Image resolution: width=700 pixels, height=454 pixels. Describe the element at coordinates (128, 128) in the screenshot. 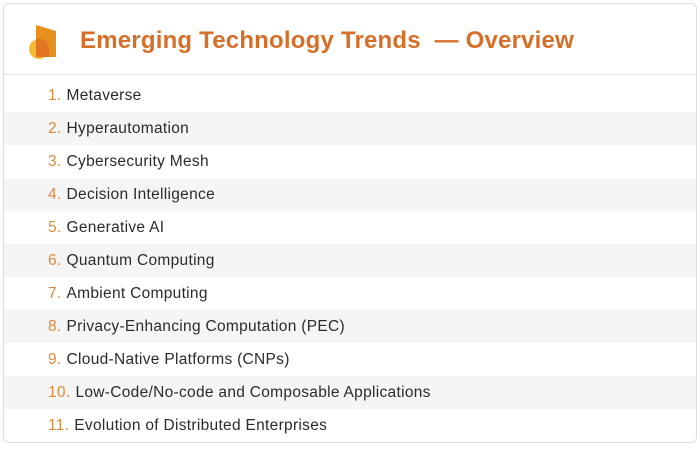

I see `item-label: Hyperautomation` at that location.